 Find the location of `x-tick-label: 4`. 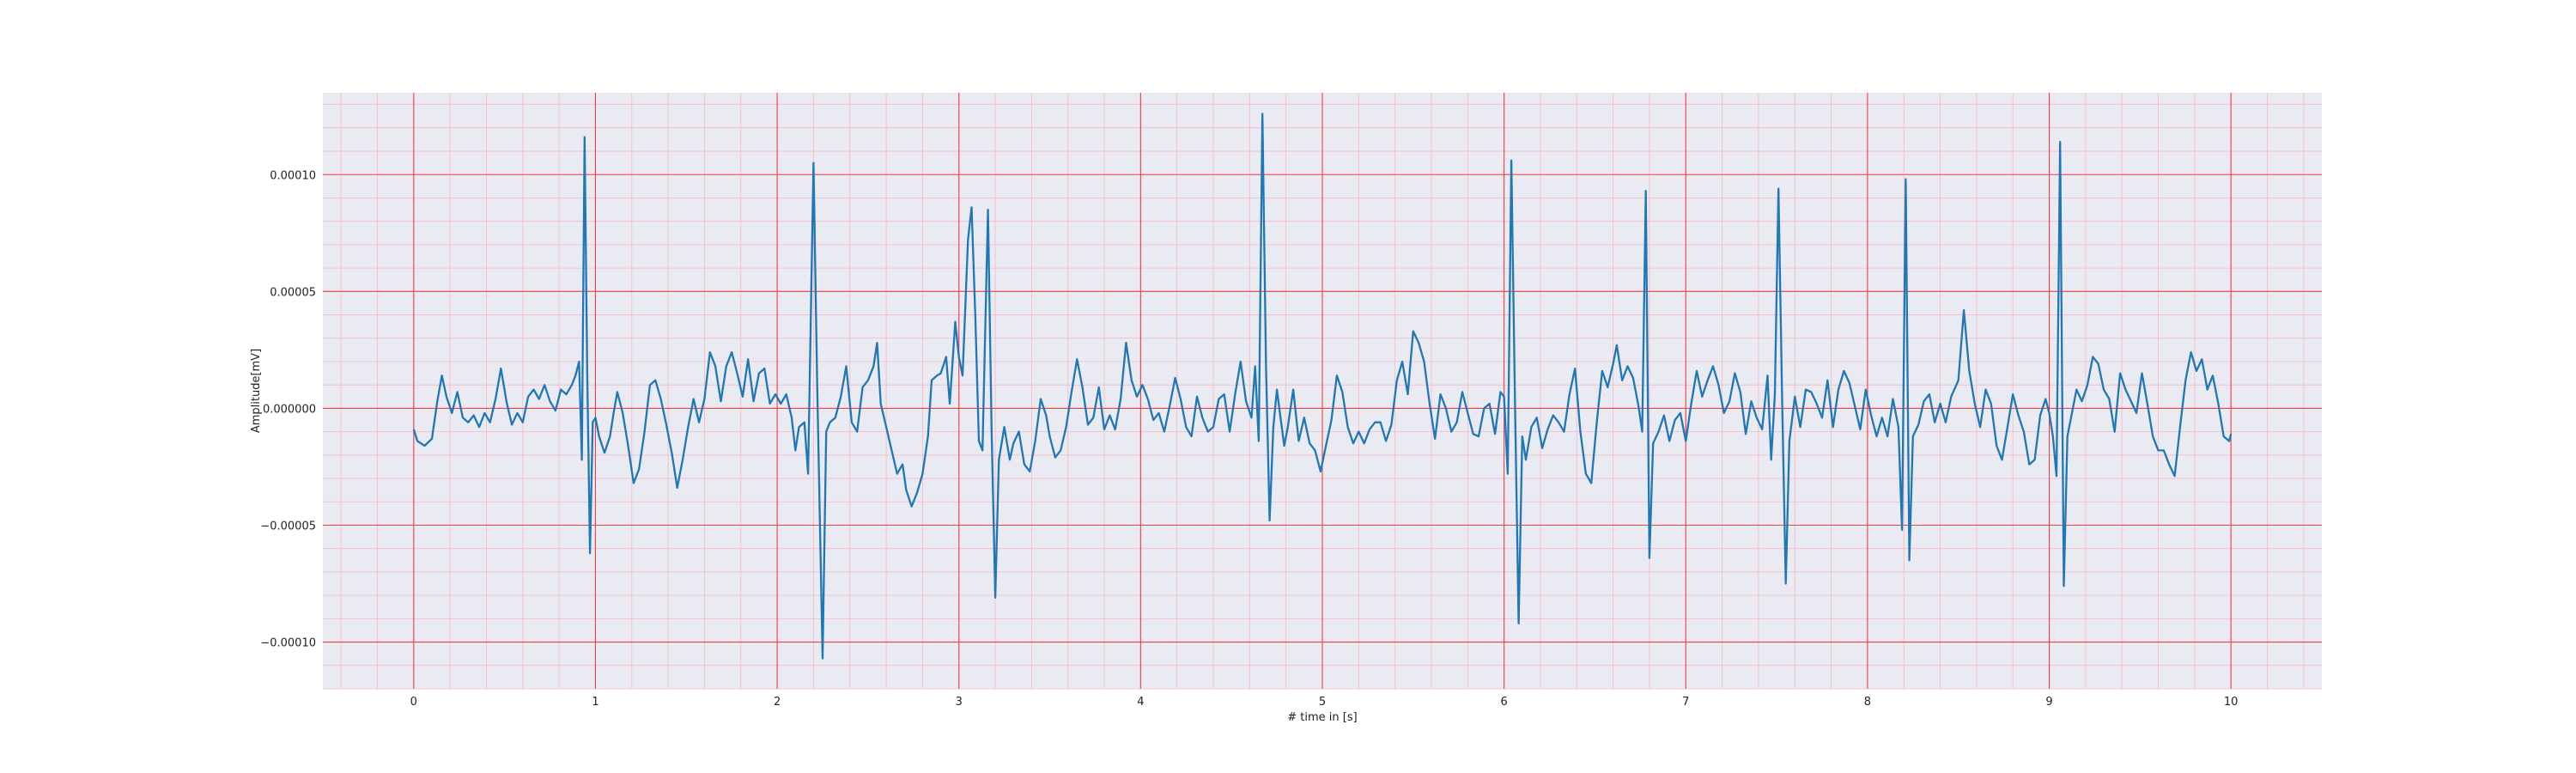

x-tick-label: 4 is located at coordinates (1140, 702).